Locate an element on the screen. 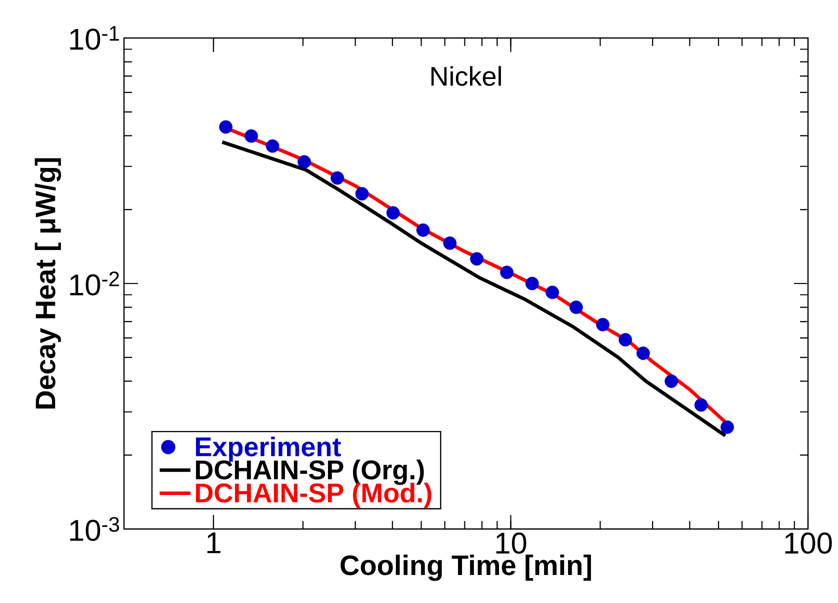 Image resolution: width=838 pixels, height=603 pixels. y-tick-label: 10$^{-2}$ is located at coordinates (94, 284).